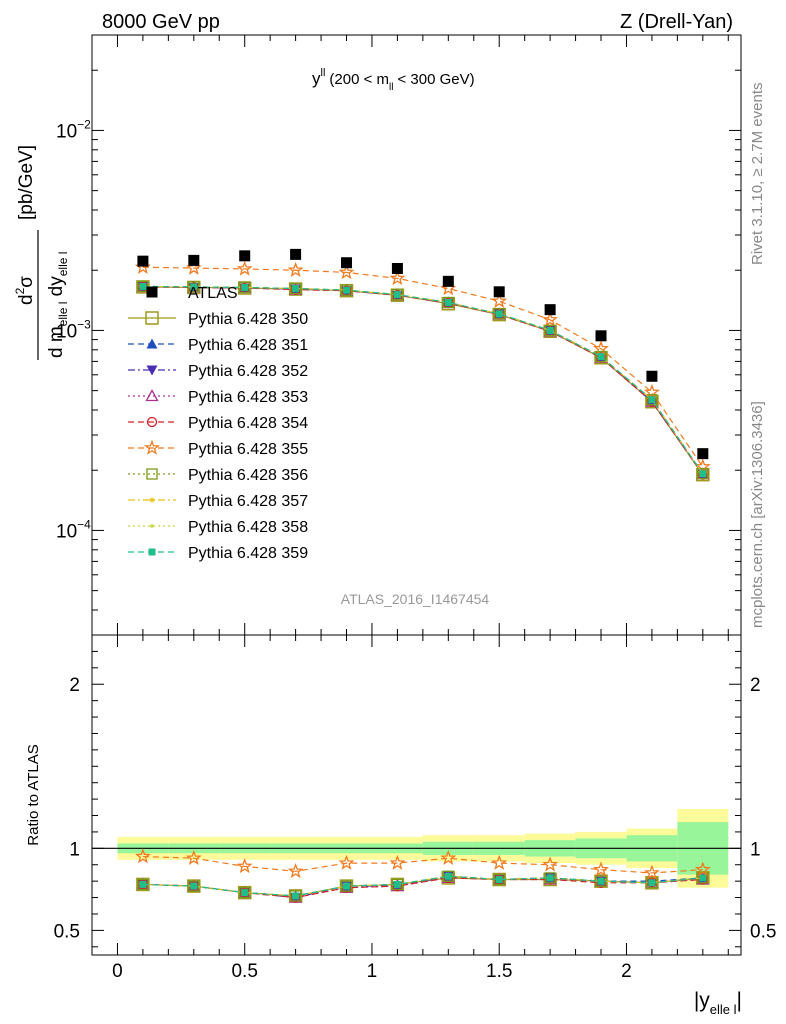  I want to click on legend-item: Pythia 6.428 358, so click(218, 527).